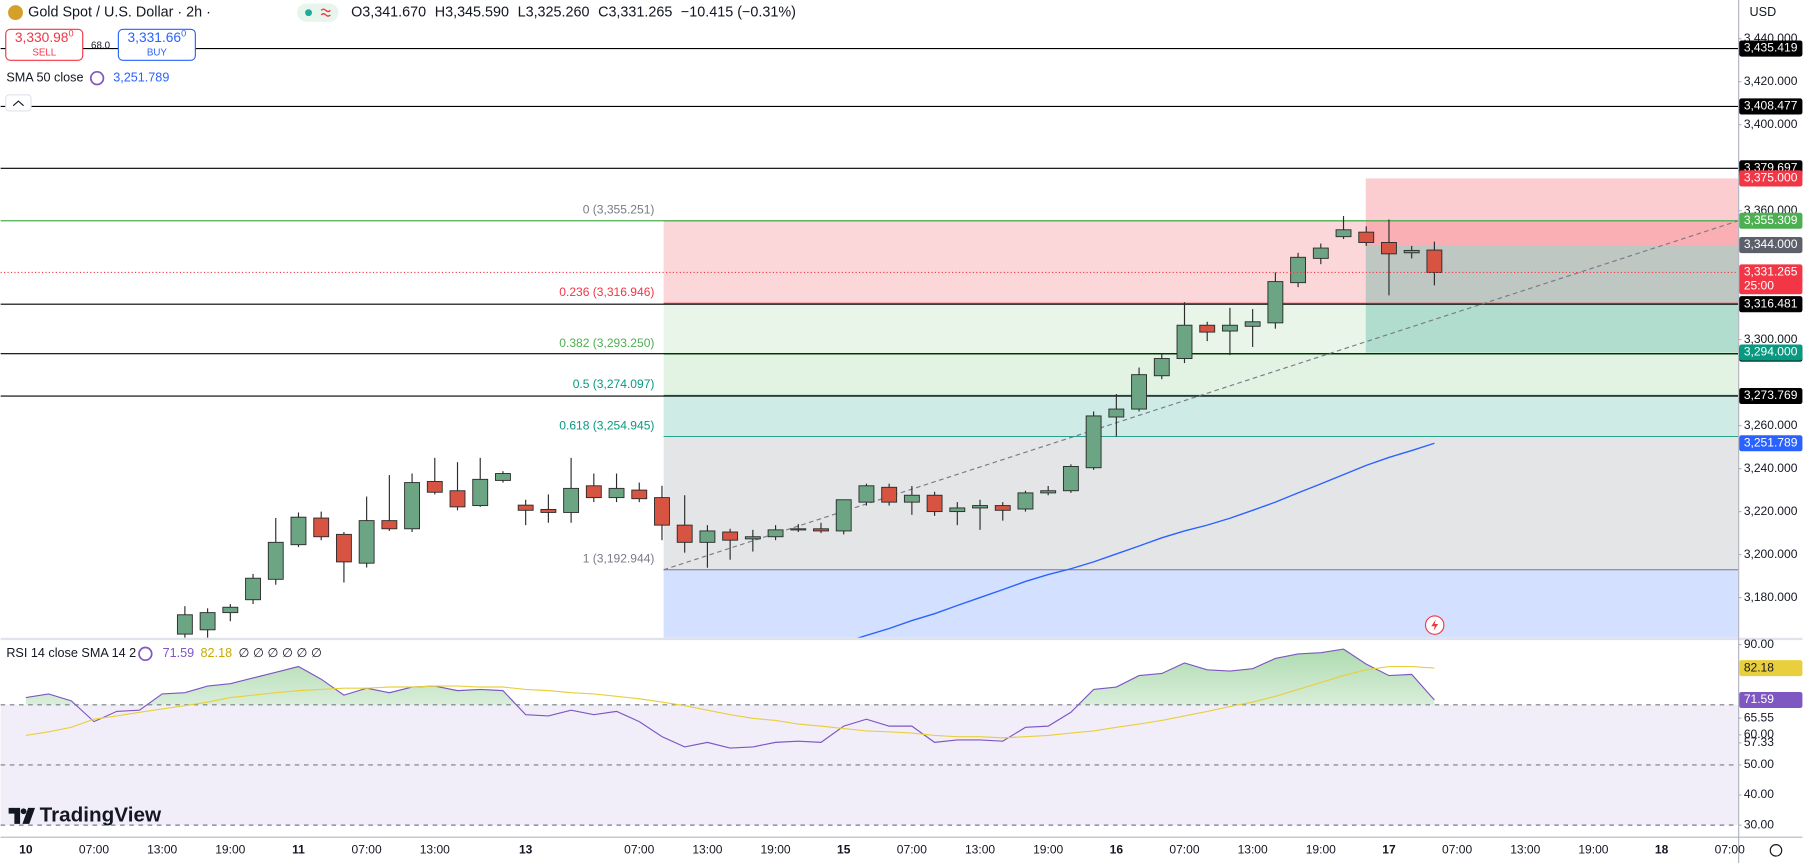  I want to click on rsi-legend: RSI 14 close SMA 14 2, so click(71, 653).